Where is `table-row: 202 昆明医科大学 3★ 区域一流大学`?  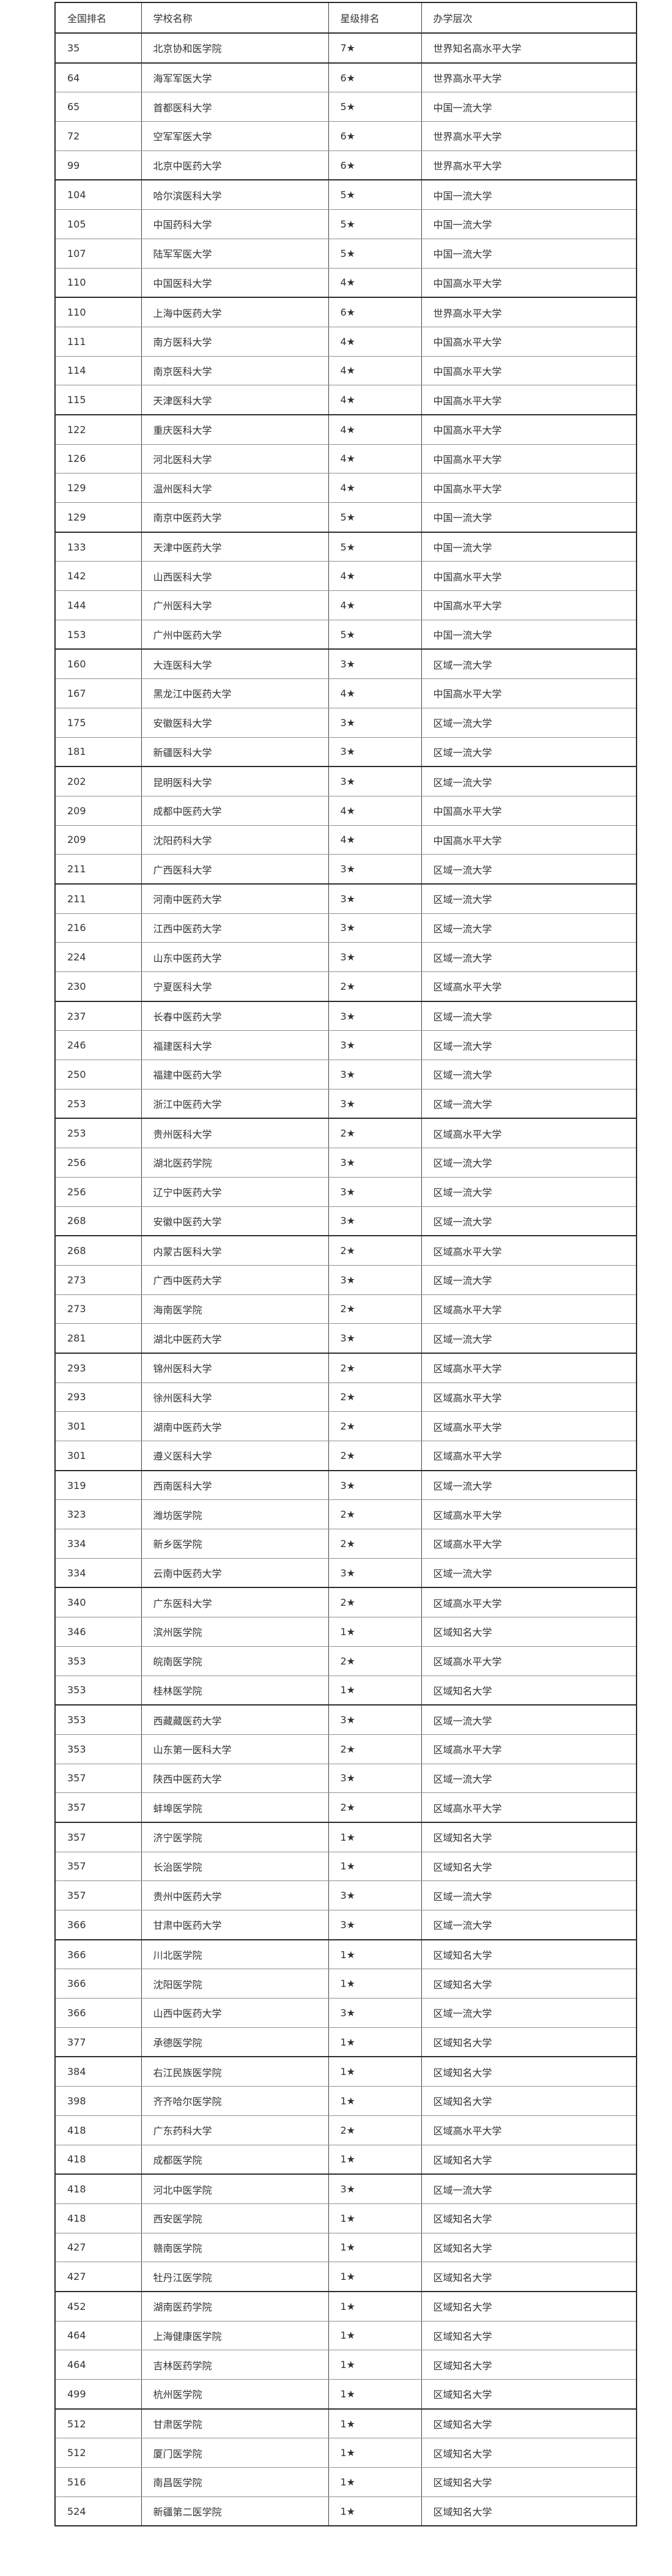
table-row: 202 昆明医科大学 3★ 区域一流大学 is located at coordinates (346, 781).